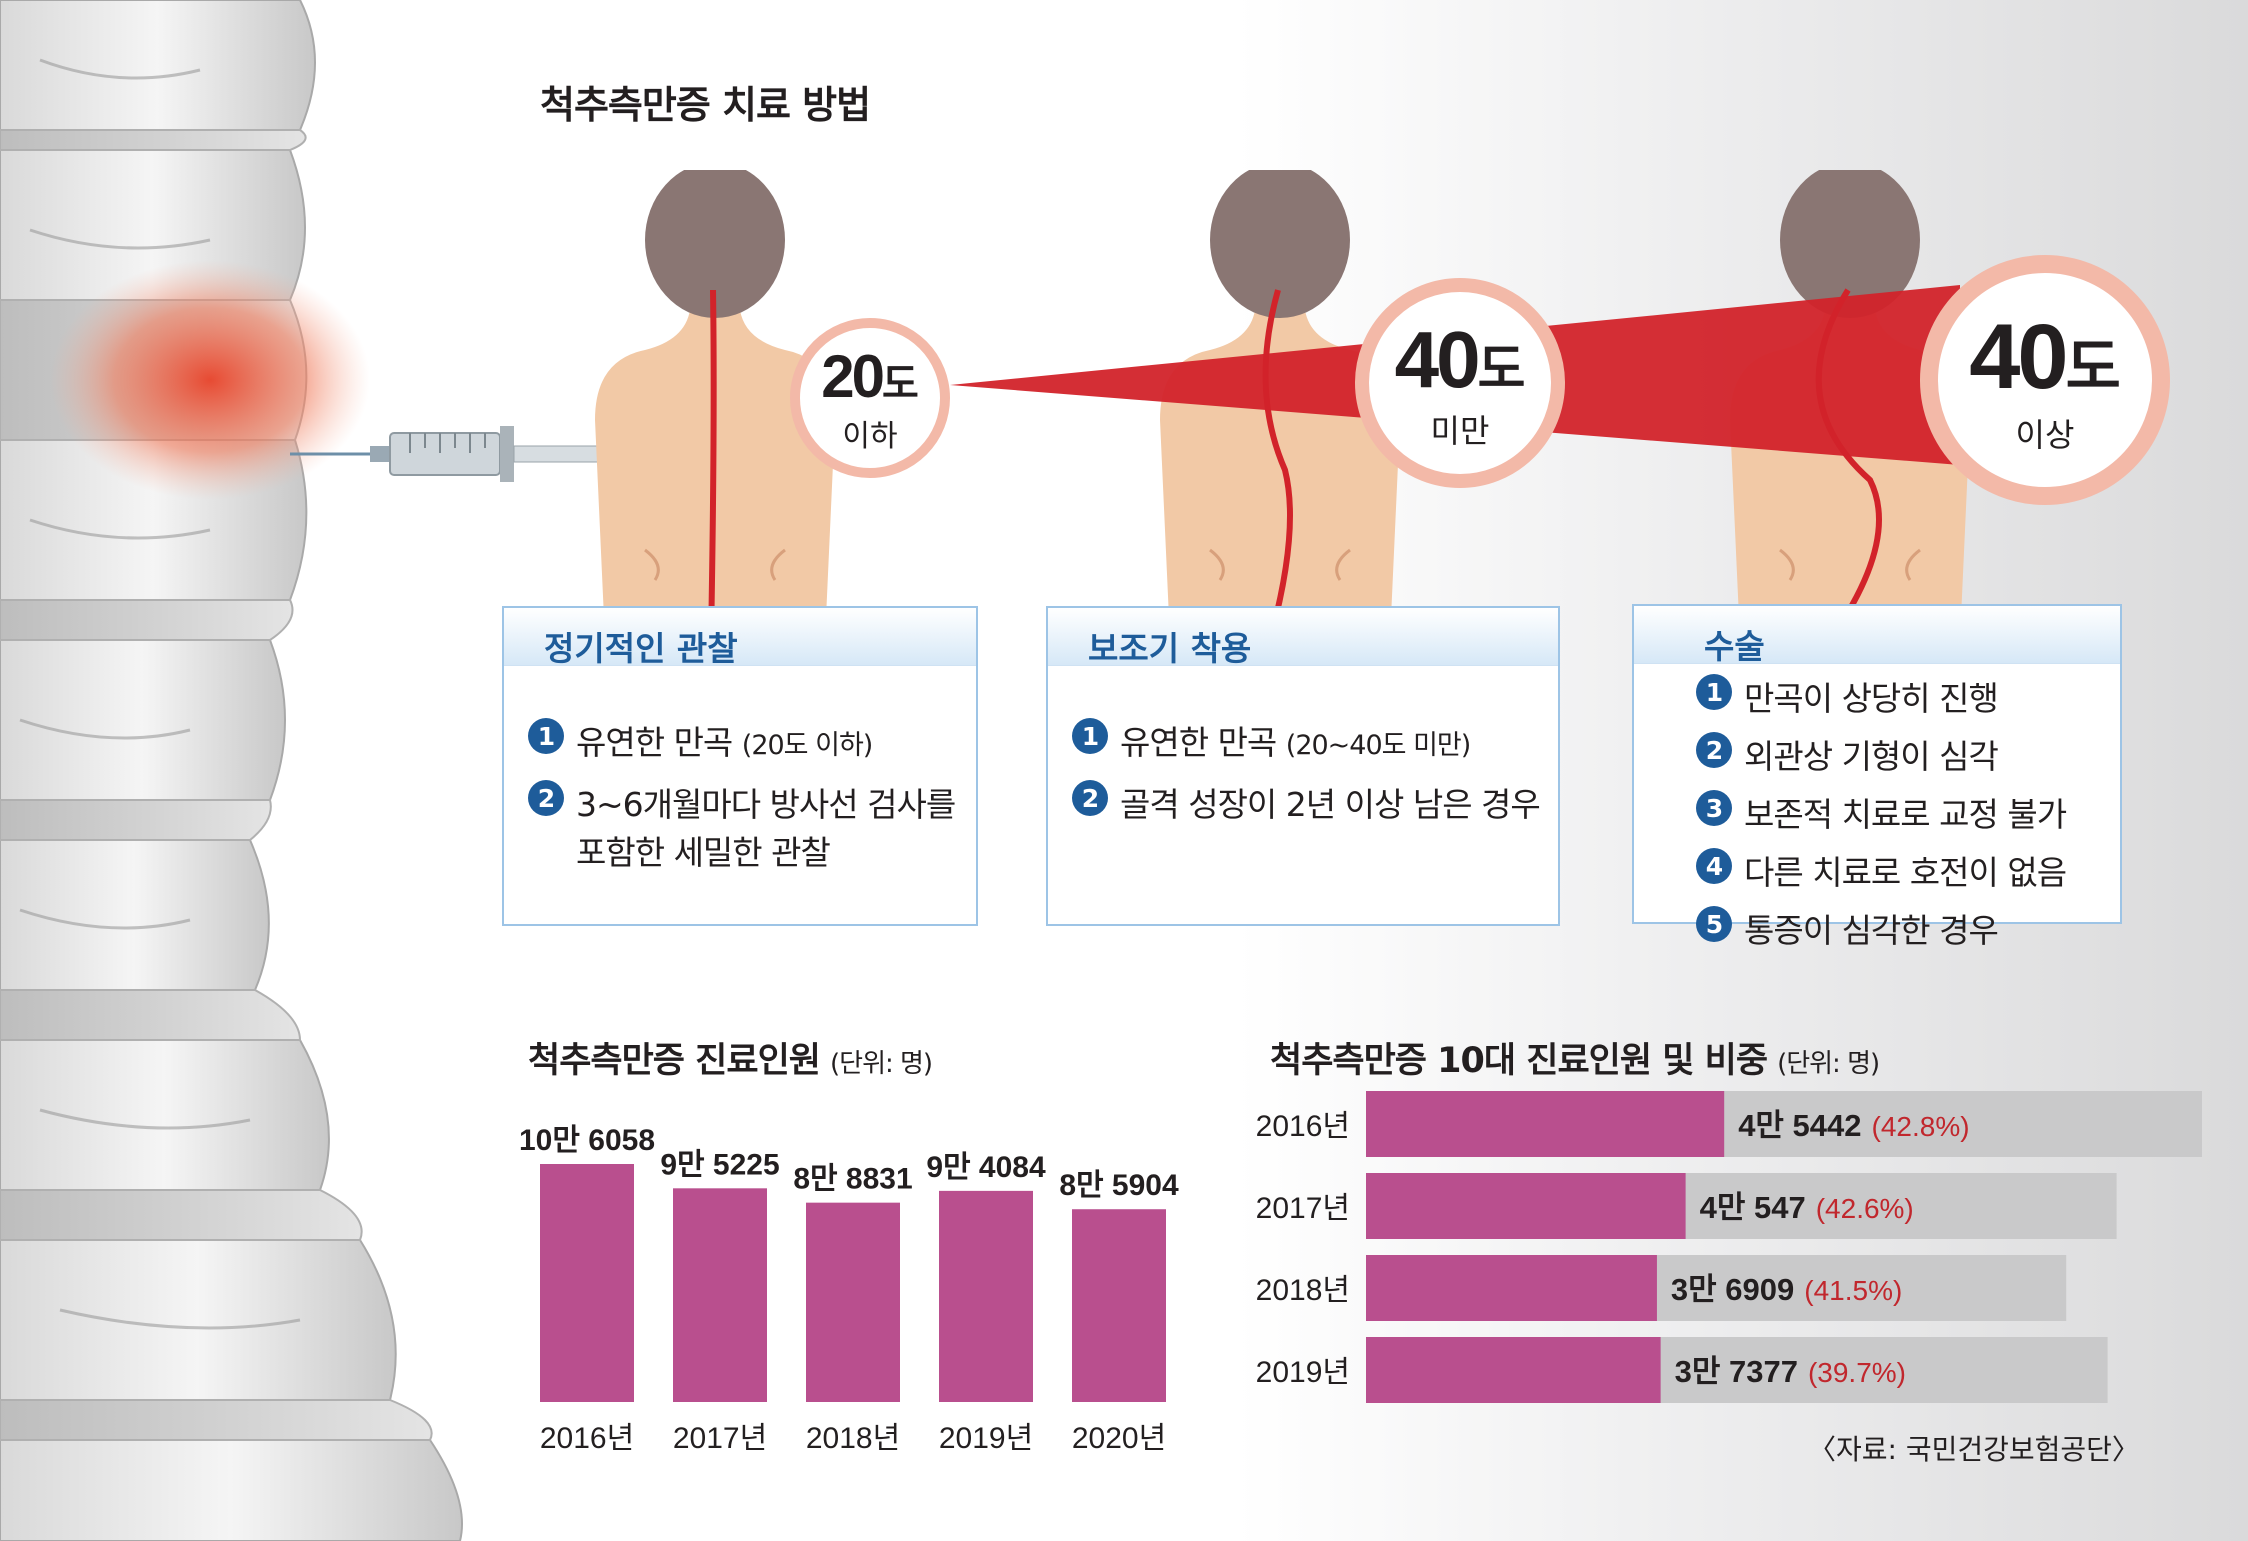 The image size is (2248, 1541). What do you see at coordinates (1877, 636) in the screenshot?
I see `box-surgery-title: 수술` at bounding box center [1877, 636].